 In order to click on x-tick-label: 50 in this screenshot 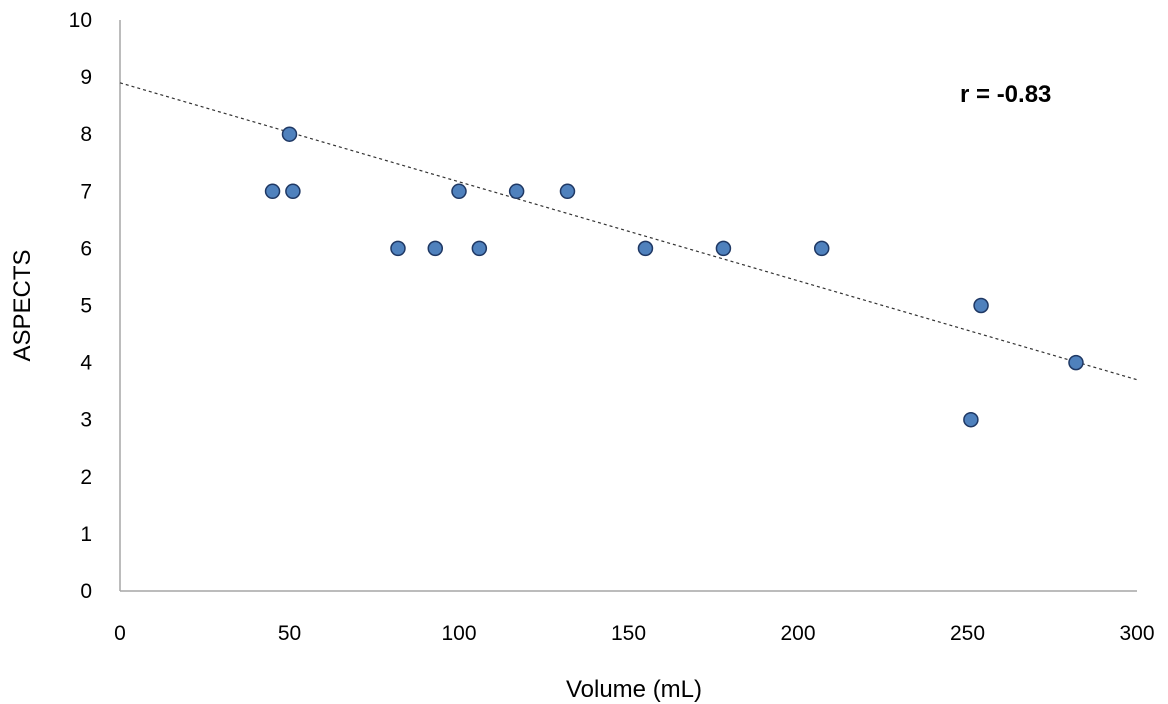, I will do `click(289, 633)`.